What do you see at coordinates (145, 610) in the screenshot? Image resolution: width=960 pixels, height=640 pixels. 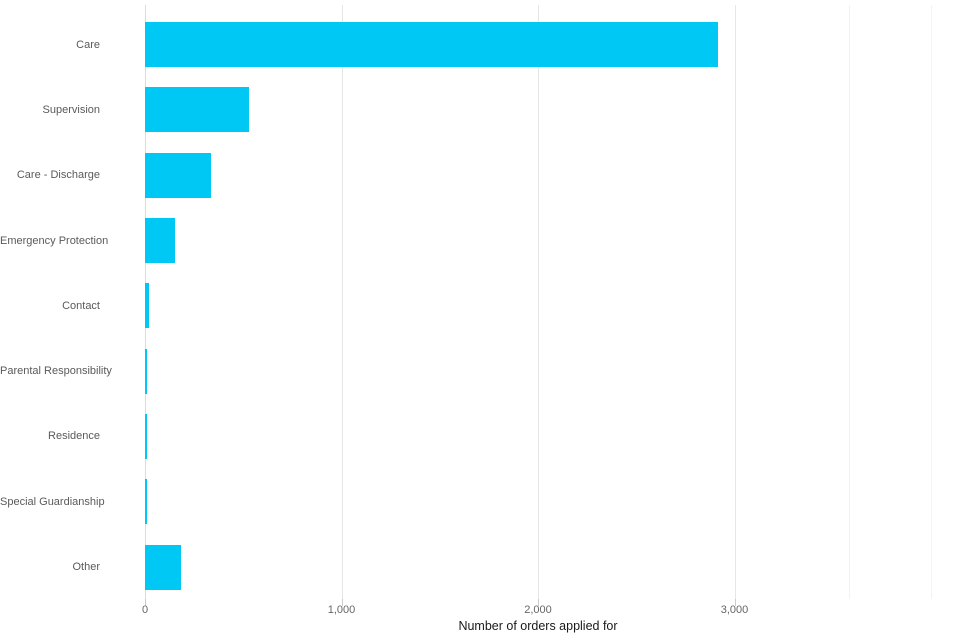 I see `x-tick-label: 0` at bounding box center [145, 610].